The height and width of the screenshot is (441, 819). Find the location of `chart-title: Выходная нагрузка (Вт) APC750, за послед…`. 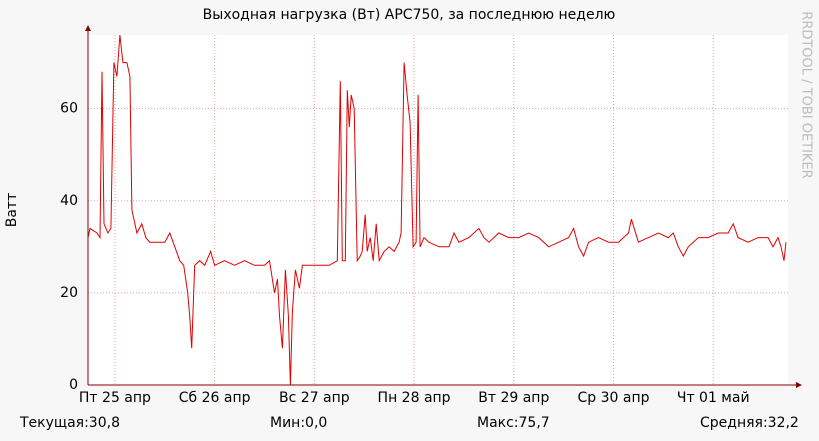

chart-title: Выходная нагрузка (Вт) APC750, за послед… is located at coordinates (409, 15).